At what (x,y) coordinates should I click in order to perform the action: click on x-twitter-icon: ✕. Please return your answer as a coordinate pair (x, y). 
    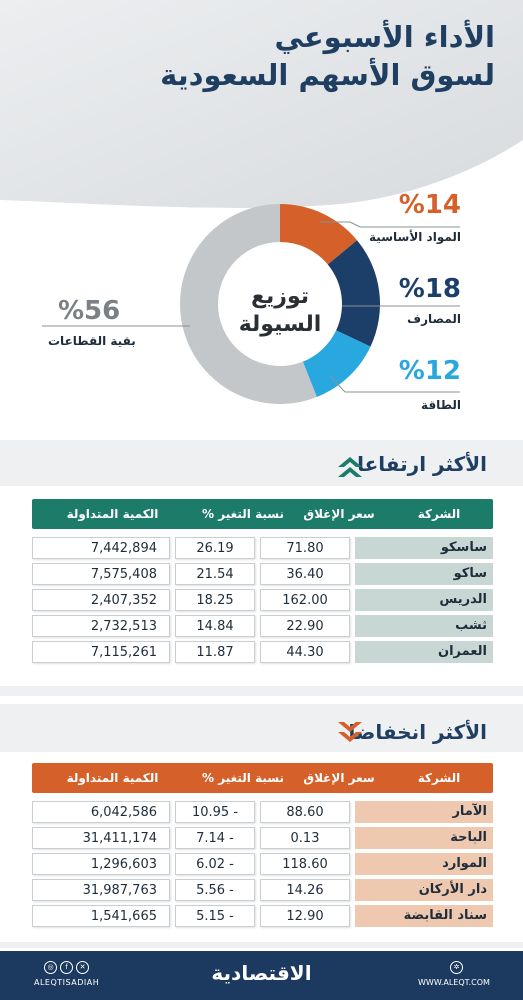
    Looking at the image, I should click on (82, 967).